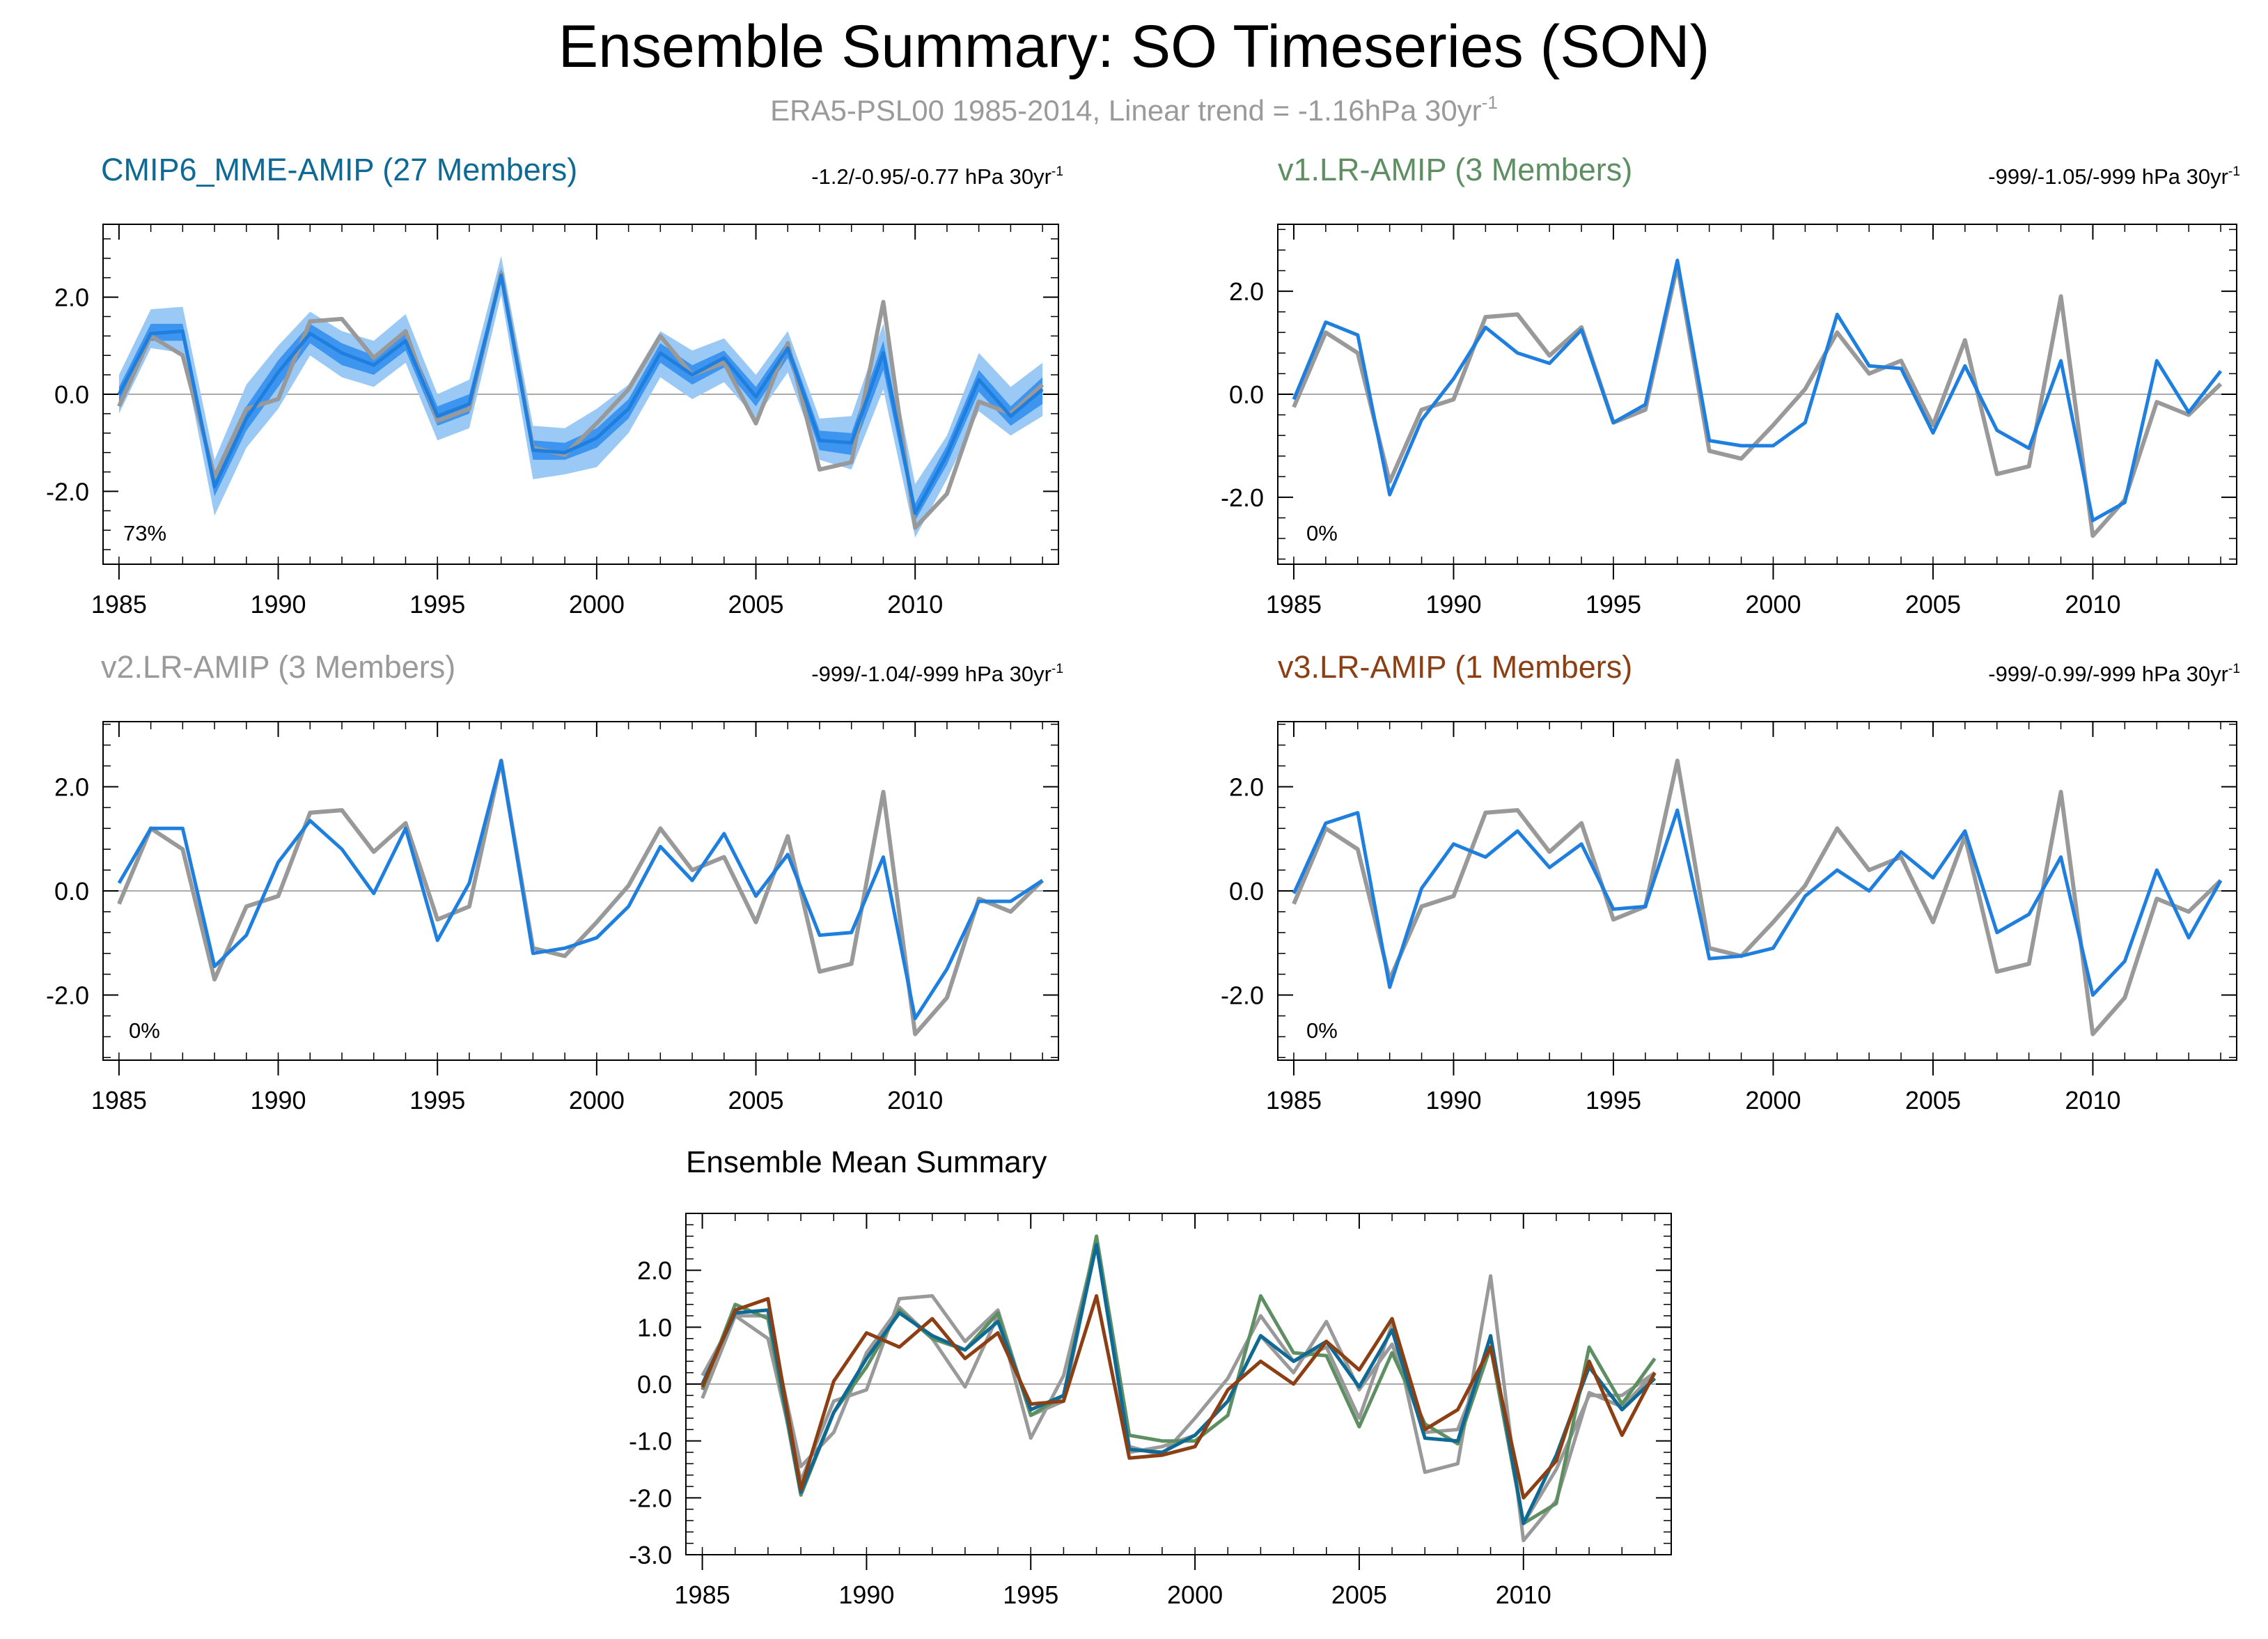 Image resolution: width=2268 pixels, height=1639 pixels. I want to click on v3-trend-label: -999/-0.99/-999 hPa 30yr-1, so click(2114, 674).